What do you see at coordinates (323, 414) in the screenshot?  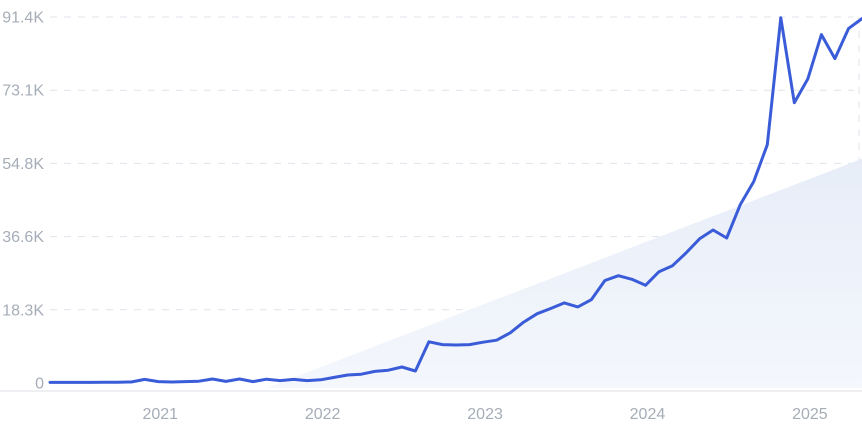 I see `x-axis-tick: 2022` at bounding box center [323, 414].